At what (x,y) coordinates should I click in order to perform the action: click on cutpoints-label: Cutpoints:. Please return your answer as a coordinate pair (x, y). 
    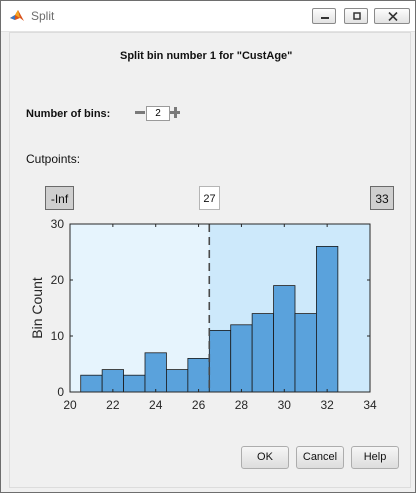
    Looking at the image, I should click on (53, 159).